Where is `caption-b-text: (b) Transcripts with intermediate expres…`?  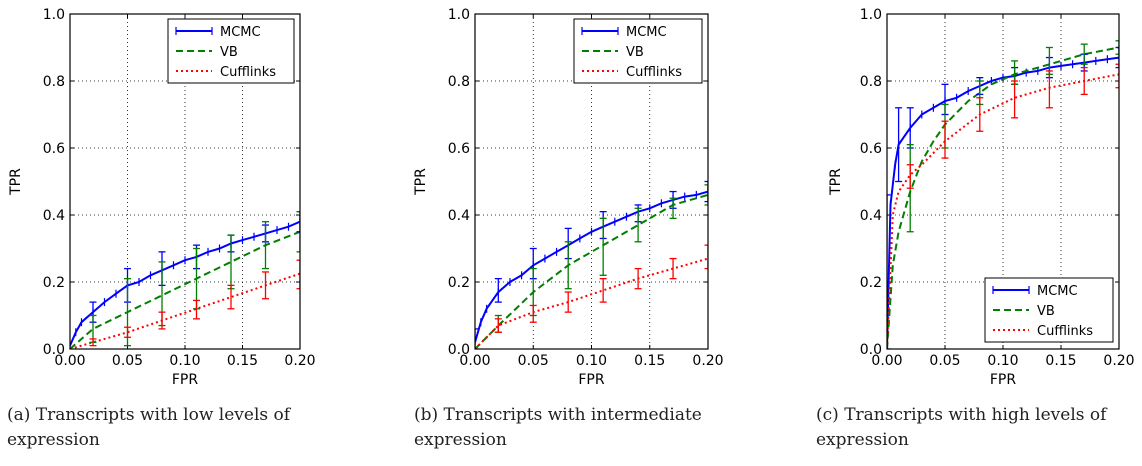 caption-b-text: (b) Transcripts with intermediate expres… is located at coordinates (558, 427).